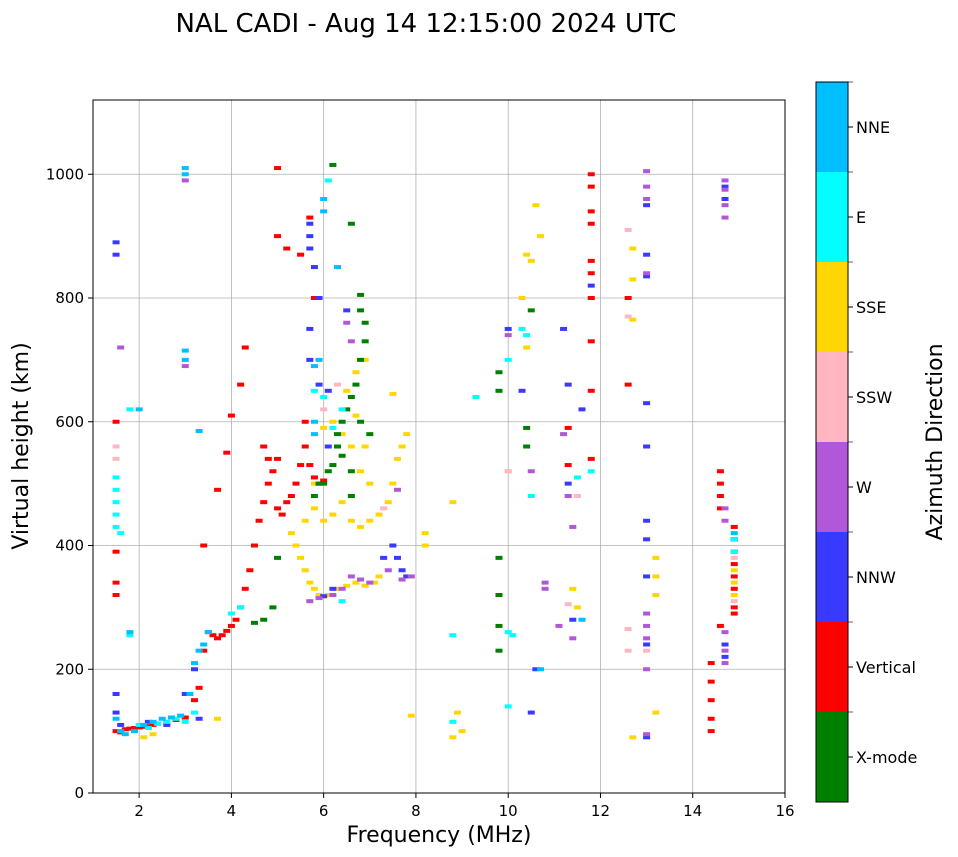  Describe the element at coordinates (79, 793) in the screenshot. I see `y-tick-label: 0` at that location.